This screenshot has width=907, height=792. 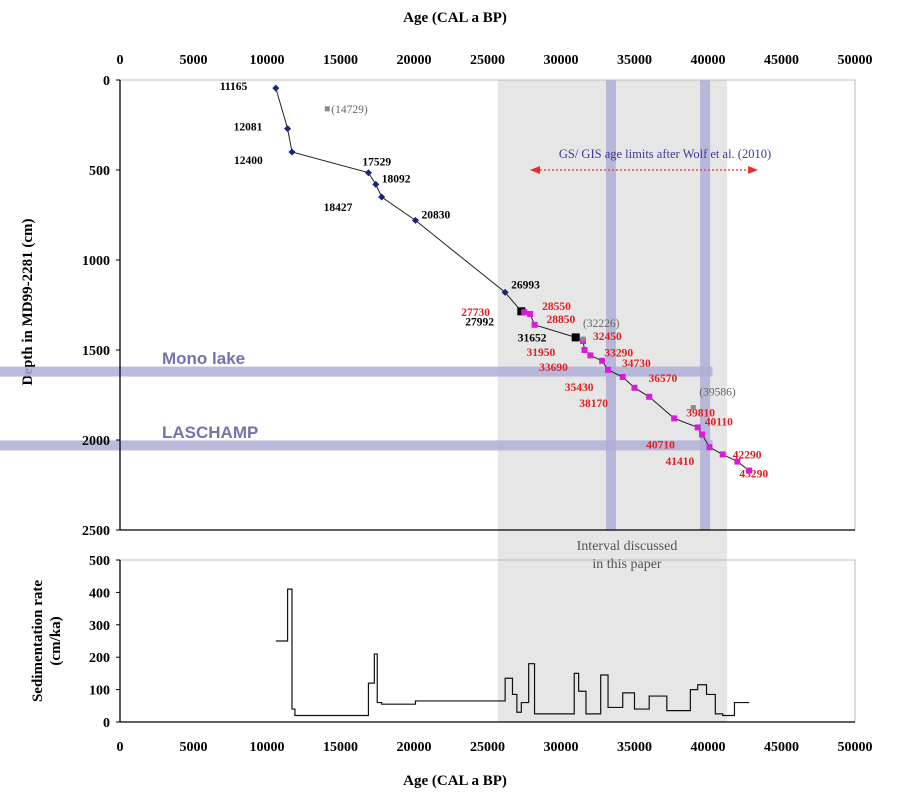 I want to click on date-label: 28550, so click(x=556, y=307).